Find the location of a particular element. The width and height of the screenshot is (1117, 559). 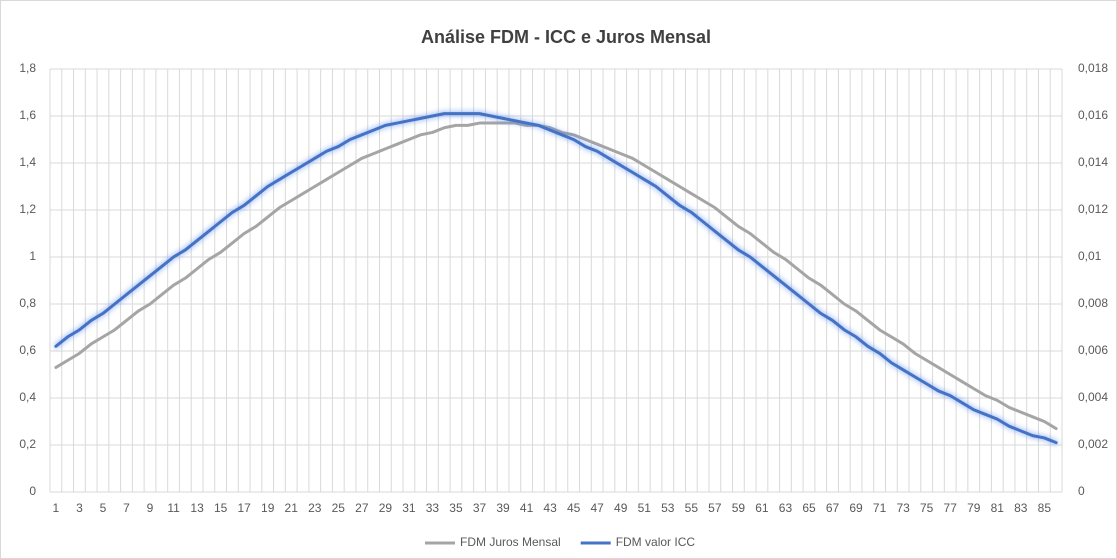

y-tick-label: 0,8 is located at coordinates (27, 303).